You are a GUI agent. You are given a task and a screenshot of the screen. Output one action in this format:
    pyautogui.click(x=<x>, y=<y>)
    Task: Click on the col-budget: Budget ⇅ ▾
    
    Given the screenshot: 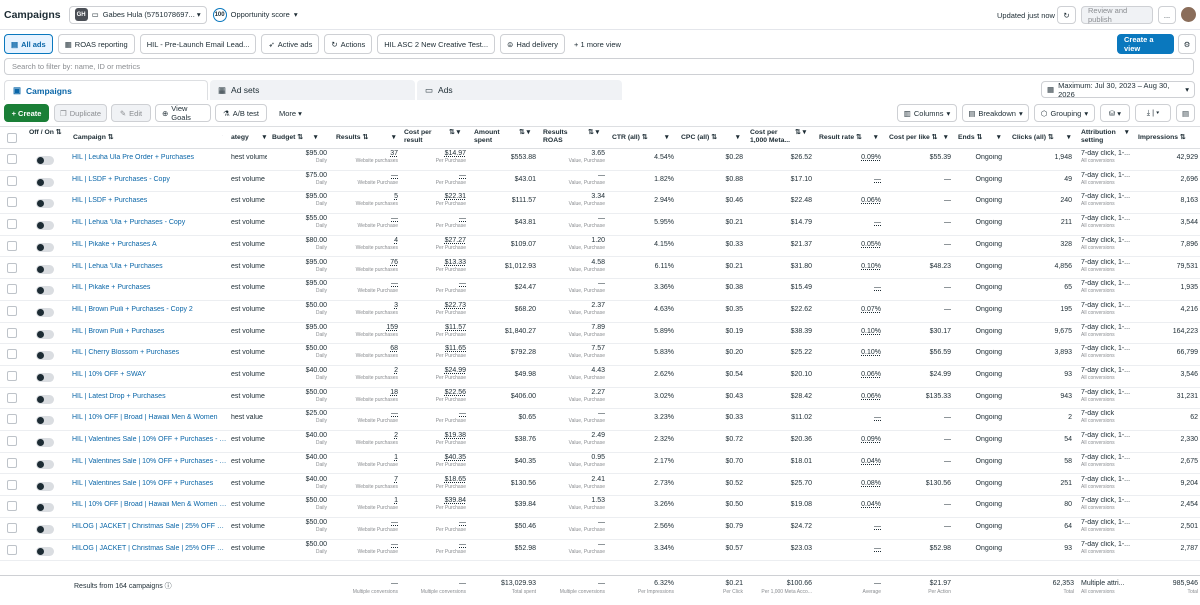 What is the action you would take?
    pyautogui.click(x=295, y=137)
    